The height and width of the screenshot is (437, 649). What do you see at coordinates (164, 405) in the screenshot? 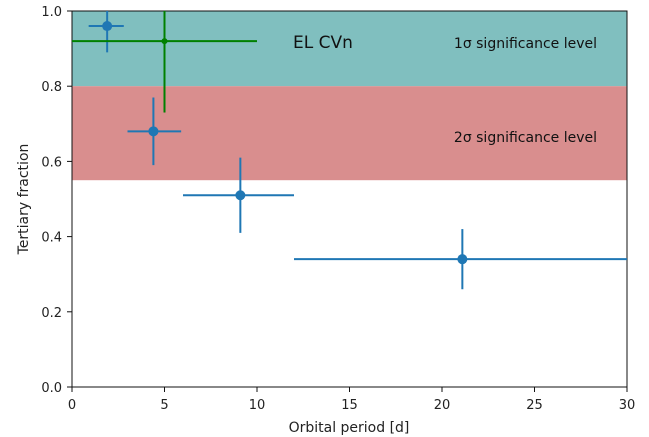
I see `x-tick-label: 5` at bounding box center [164, 405].